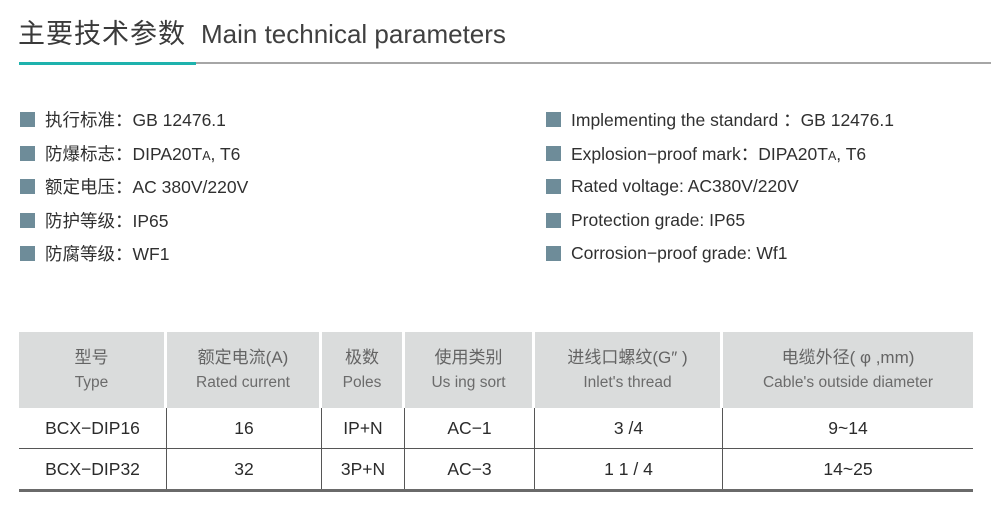 The width and height of the screenshot is (1000, 519). What do you see at coordinates (102, 34) in the screenshot?
I see `page-title-zh: 主要技术参数` at bounding box center [102, 34].